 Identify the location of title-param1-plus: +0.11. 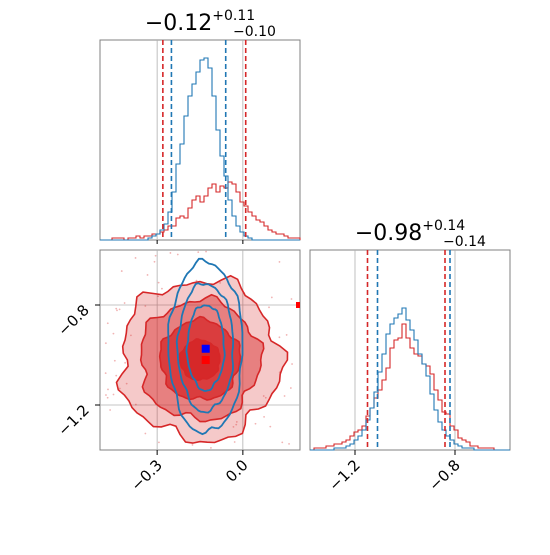
(233, 16).